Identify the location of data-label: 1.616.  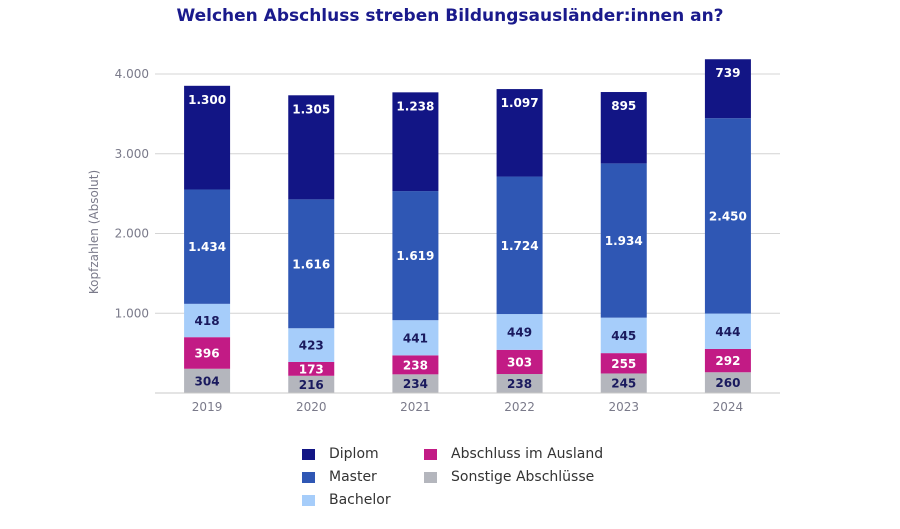
(311, 264).